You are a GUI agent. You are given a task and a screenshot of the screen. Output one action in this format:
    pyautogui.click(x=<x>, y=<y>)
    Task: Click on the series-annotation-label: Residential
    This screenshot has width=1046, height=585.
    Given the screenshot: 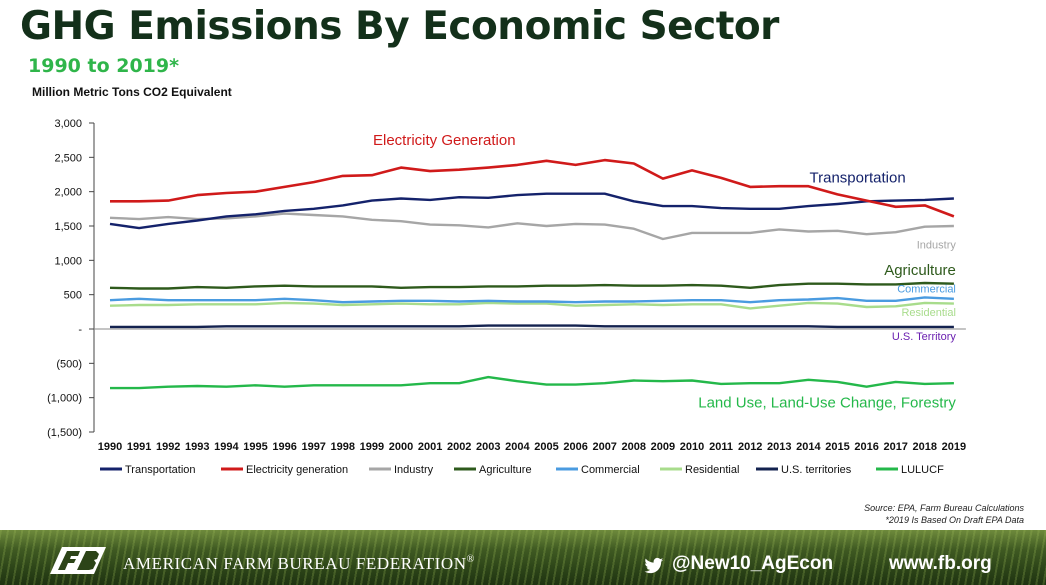 What is the action you would take?
    pyautogui.click(x=928, y=313)
    